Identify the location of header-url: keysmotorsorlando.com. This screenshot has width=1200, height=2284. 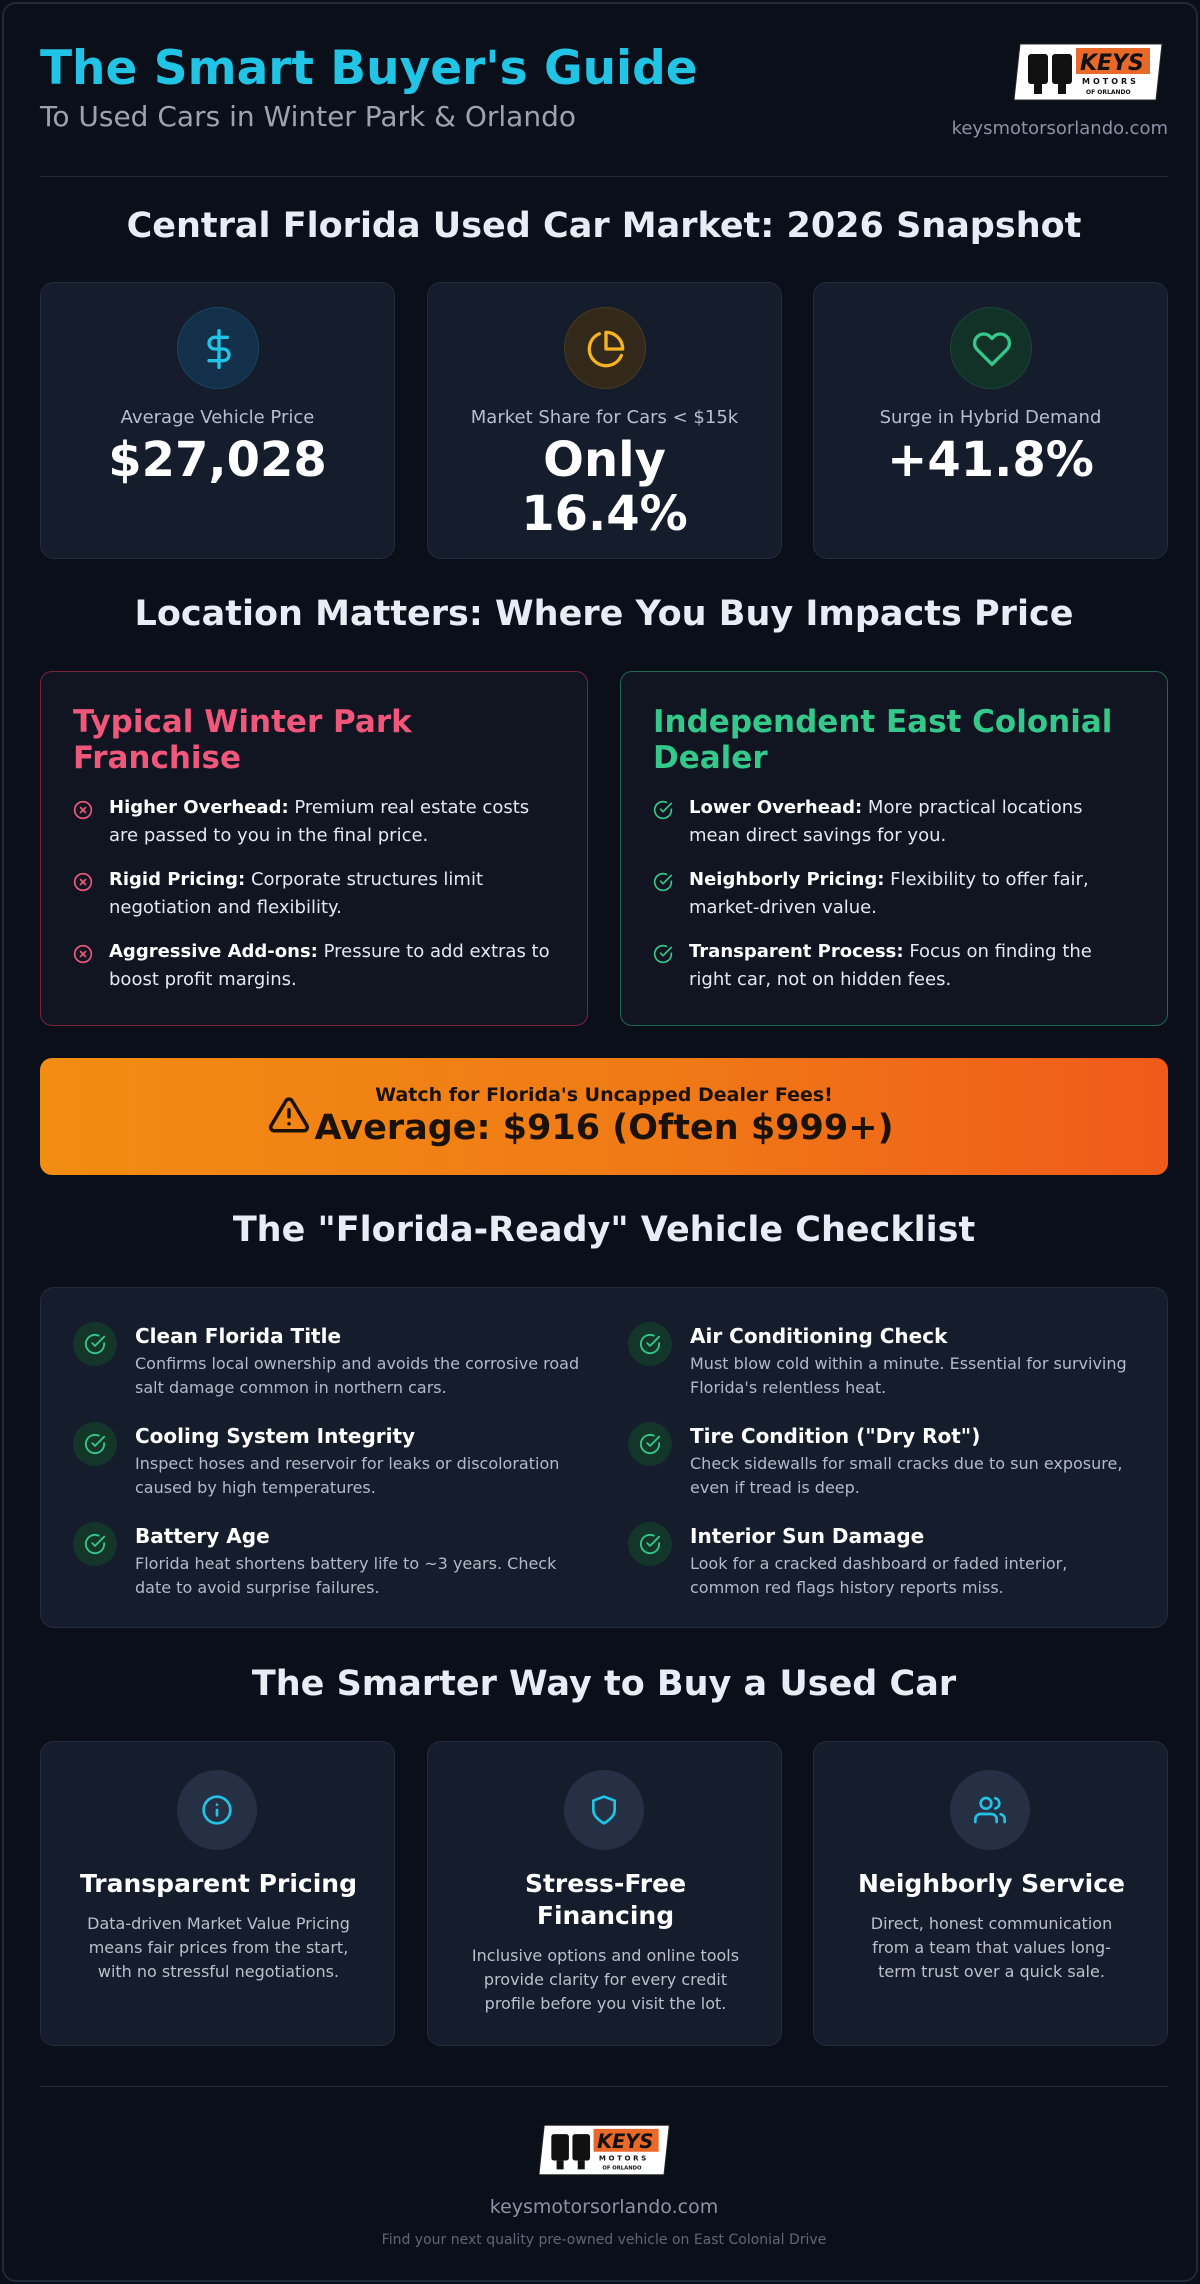
(1059, 128).